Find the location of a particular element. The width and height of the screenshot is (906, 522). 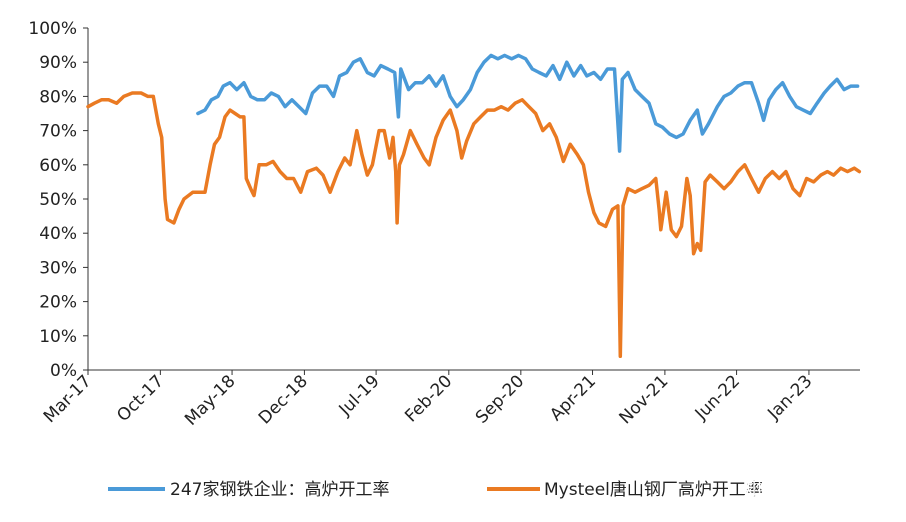

y-axis-ticks: 0% 10% 20% 30% 40% 50% 60% 70% 80% 90% 100% is located at coordinates (58, 200).